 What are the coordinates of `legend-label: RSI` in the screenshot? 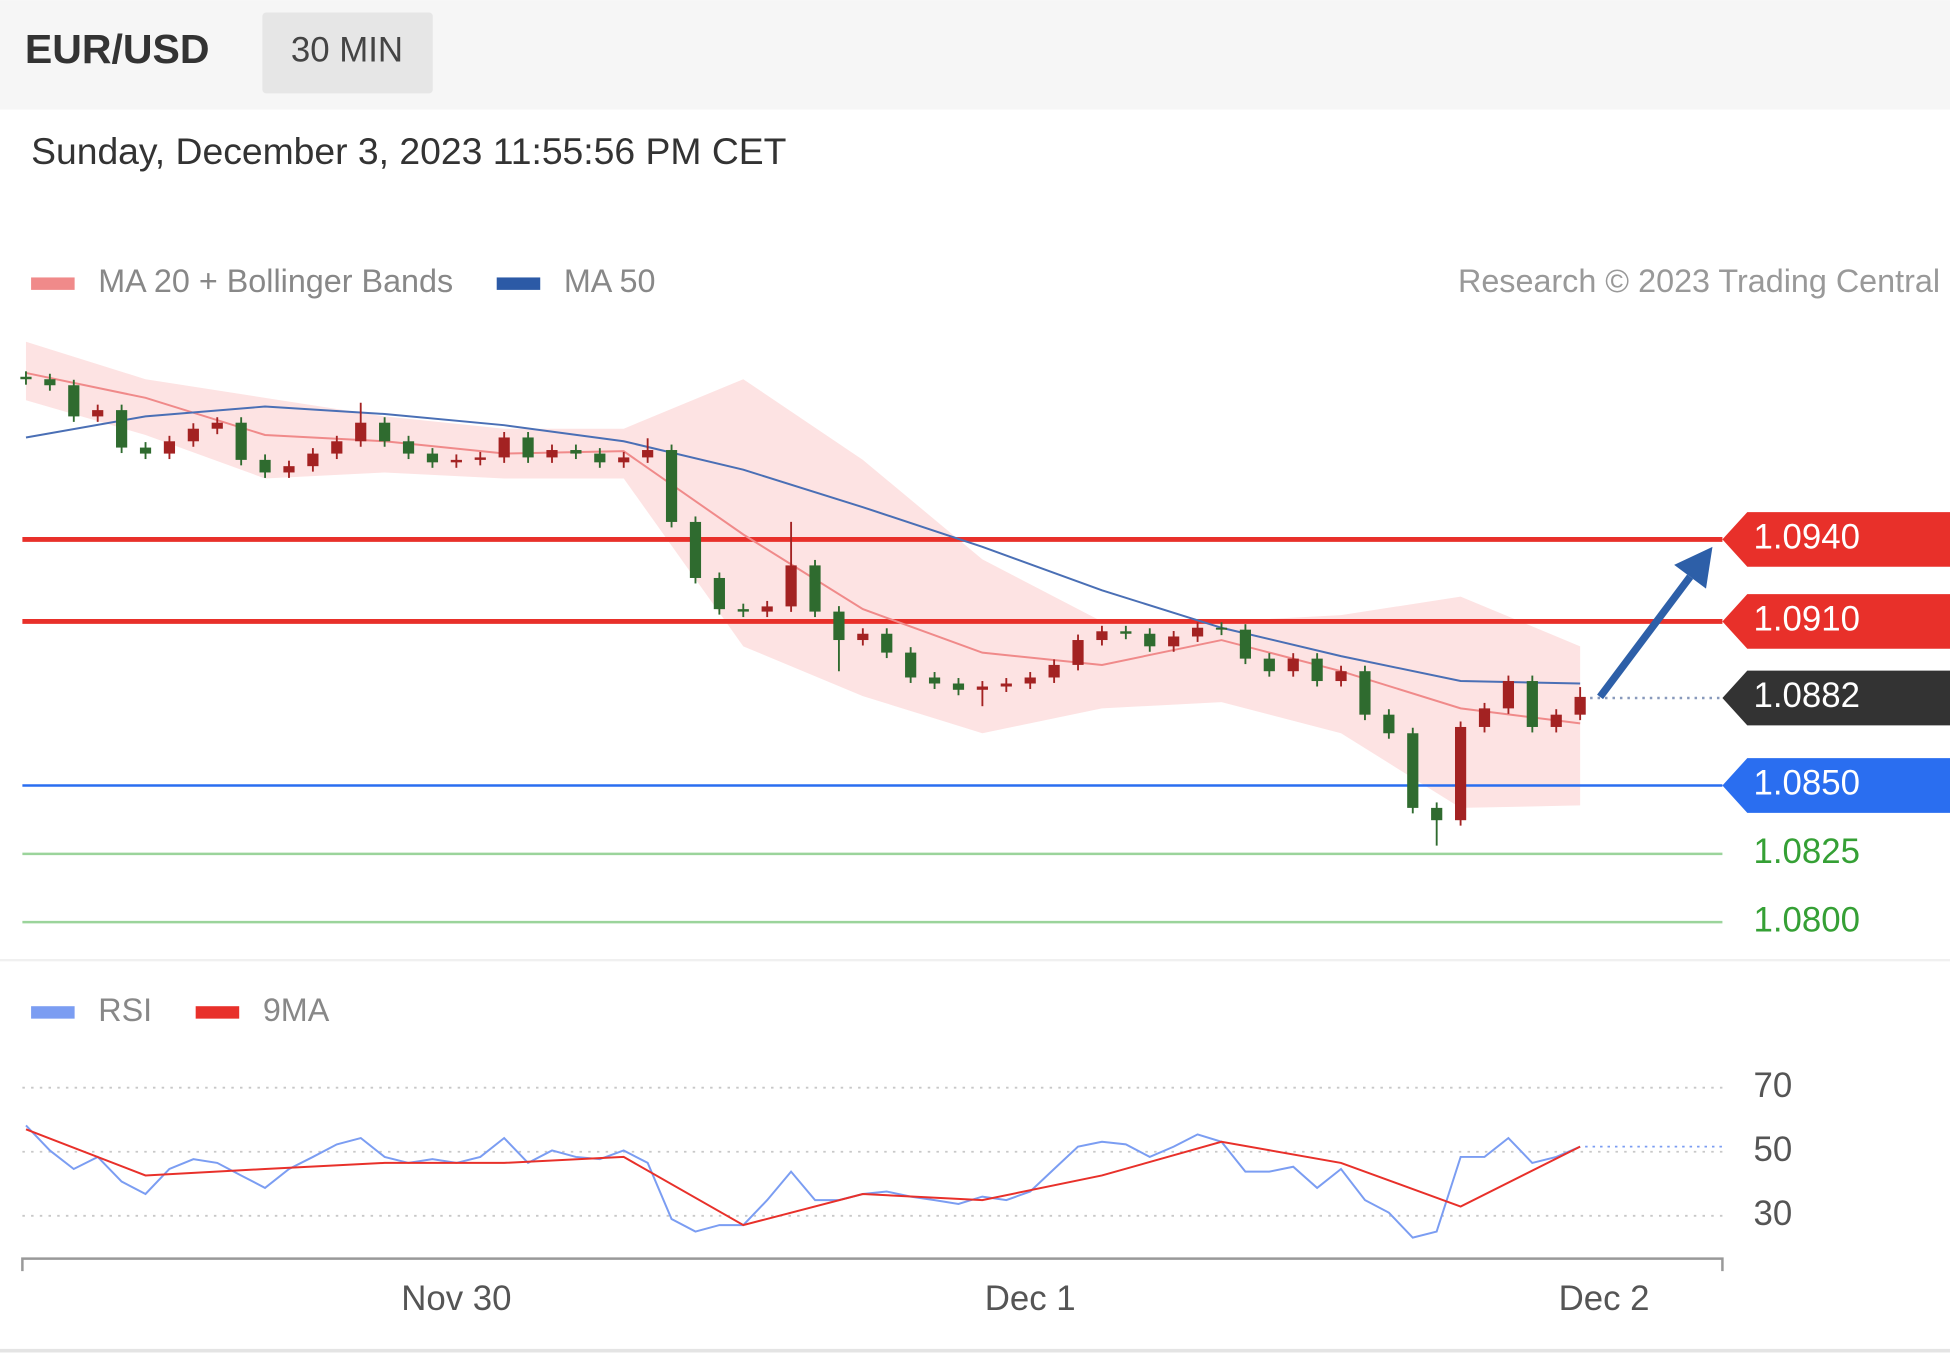 It's located at (125, 1010).